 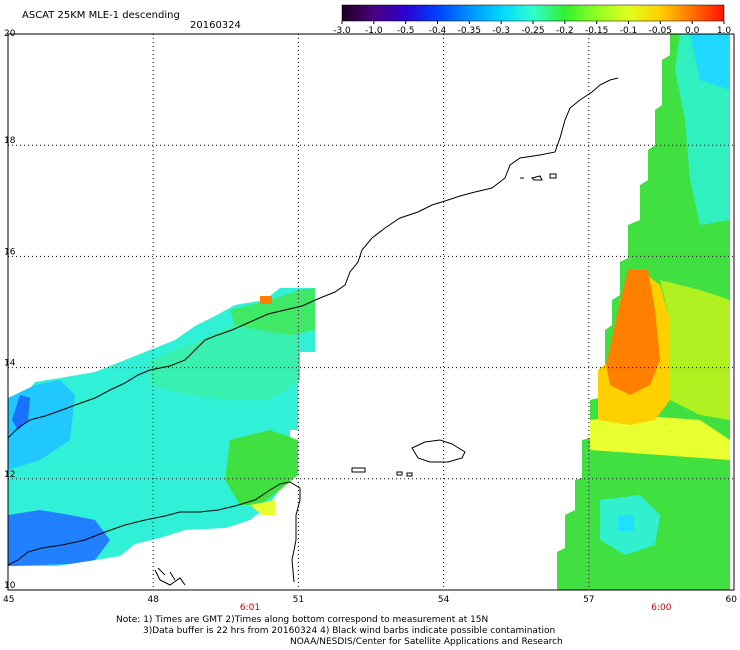 I want to click on longitude-labels: 45 48 51 54 57 60, so click(x=370, y=600).